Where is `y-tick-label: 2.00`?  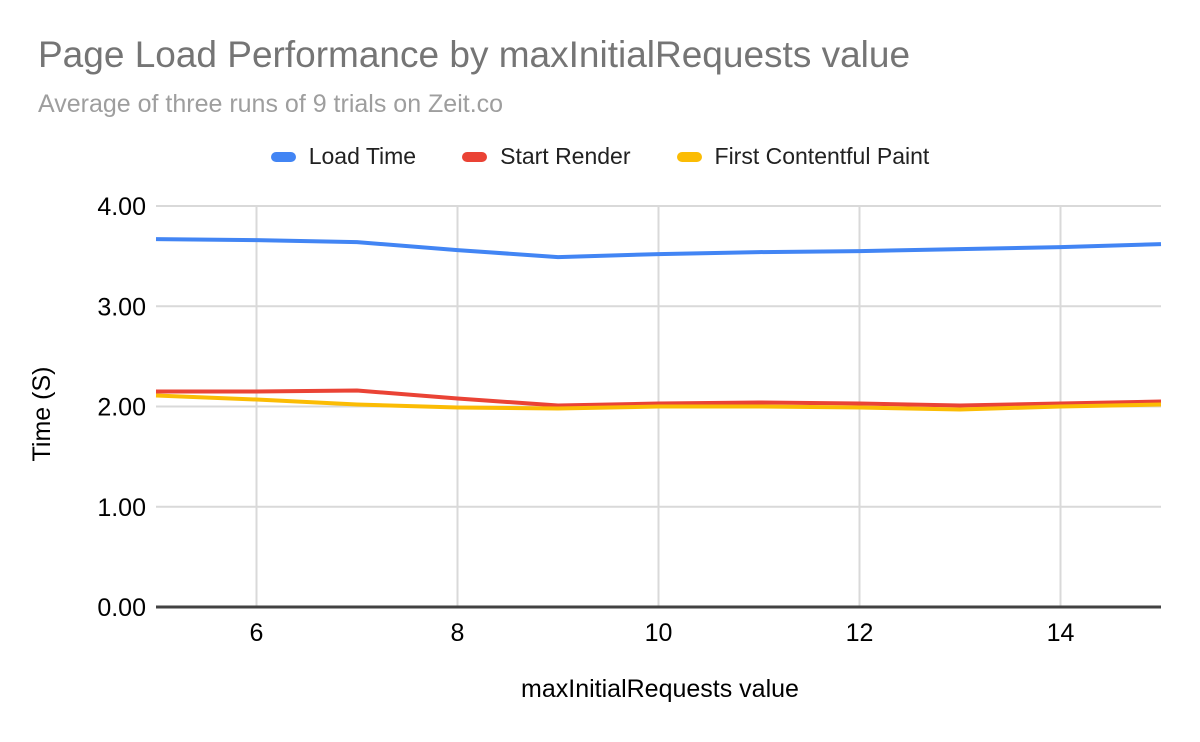 y-tick-label: 2.00 is located at coordinates (121, 408).